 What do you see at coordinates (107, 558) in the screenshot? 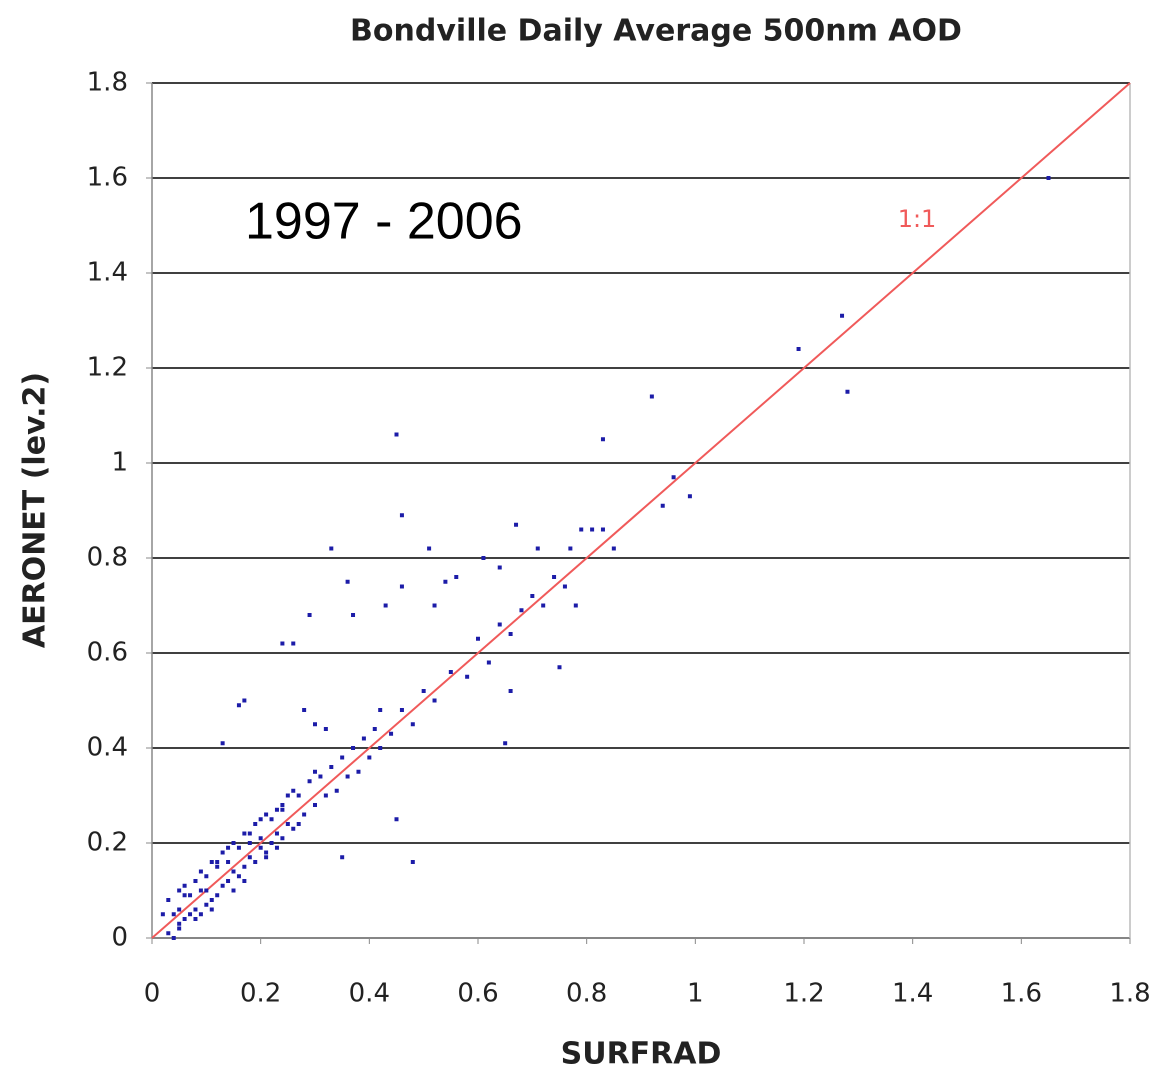
I see `y-tick-label: 0.8` at bounding box center [107, 558].